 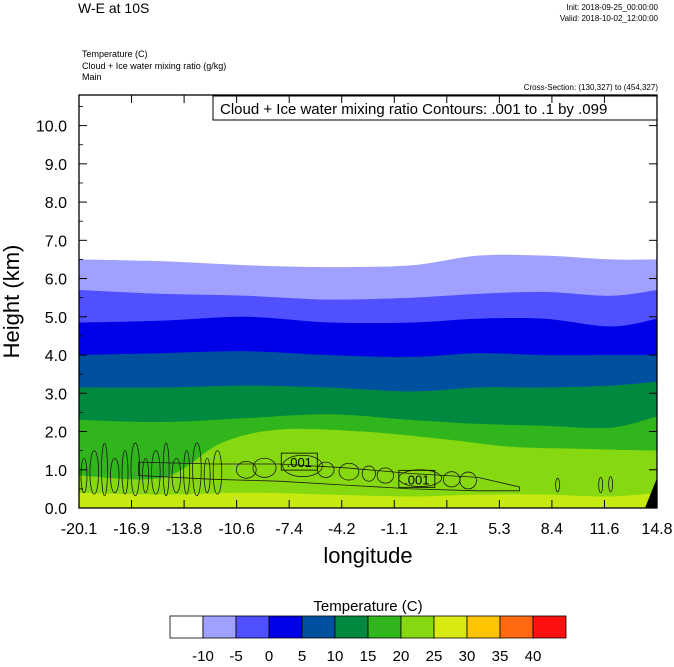 I want to click on y-tick-label: 9.0, so click(x=56, y=165).